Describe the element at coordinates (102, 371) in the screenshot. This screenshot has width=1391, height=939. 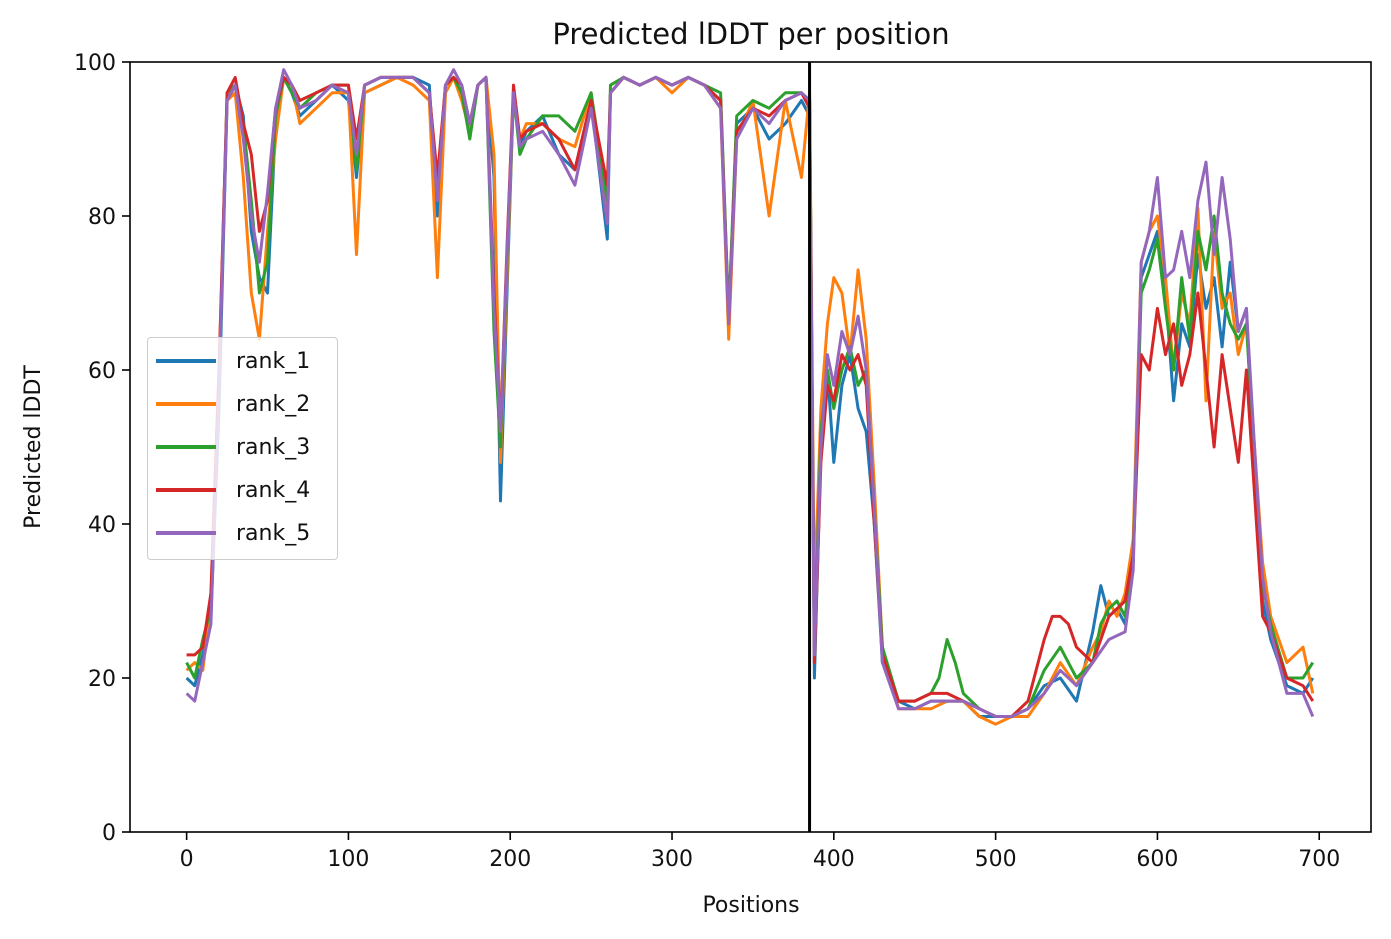
I see `y-tick-label: 60` at that location.